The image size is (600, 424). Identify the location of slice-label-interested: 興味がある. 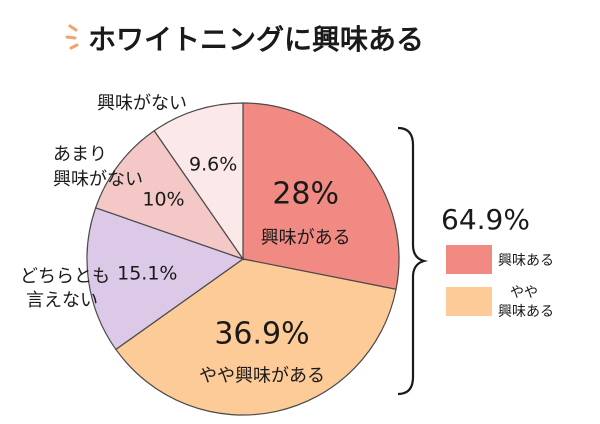
(306, 238).